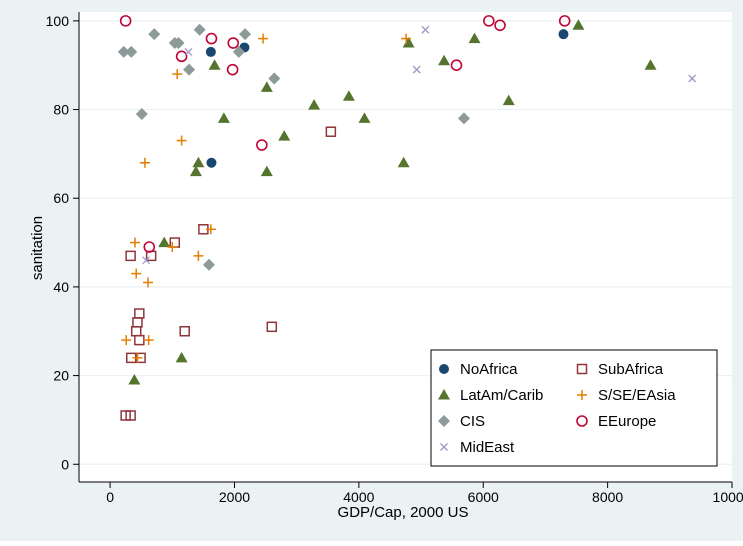  I want to click on y-tick-label: 0, so click(65, 464).